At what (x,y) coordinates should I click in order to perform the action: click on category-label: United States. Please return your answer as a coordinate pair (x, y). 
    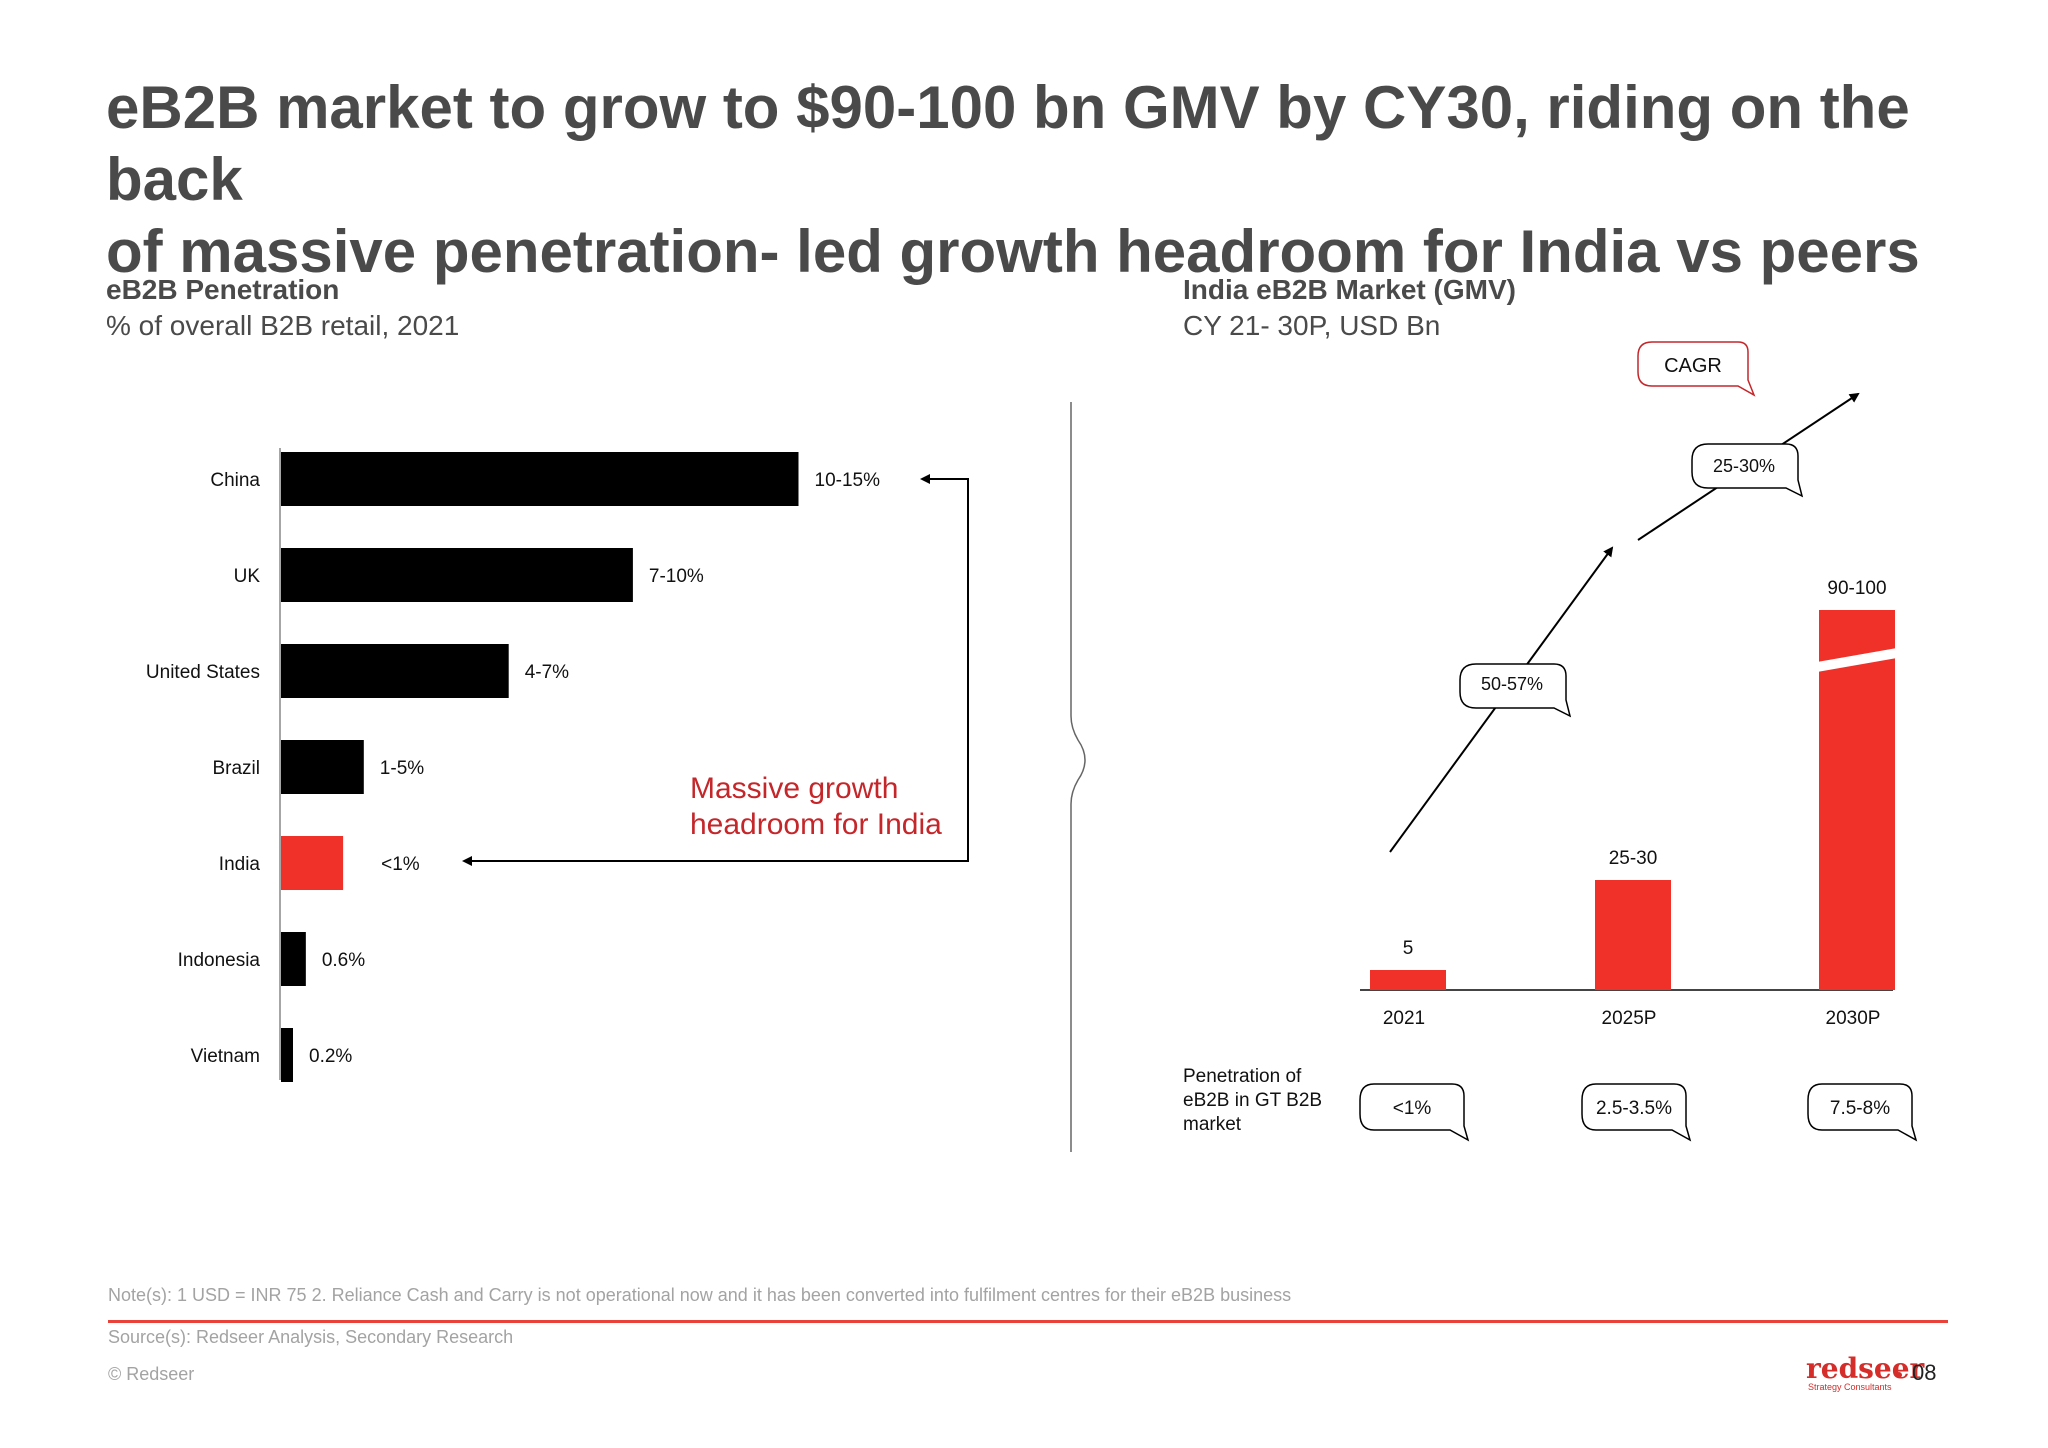
    Looking at the image, I should click on (203, 672).